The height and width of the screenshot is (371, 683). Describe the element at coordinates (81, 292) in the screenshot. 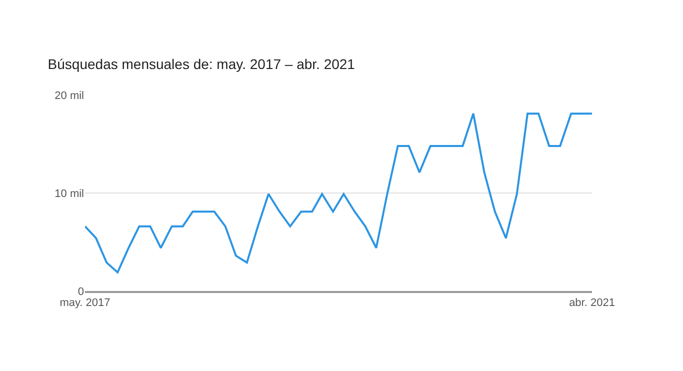

I see `y-tick-label: 0` at that location.